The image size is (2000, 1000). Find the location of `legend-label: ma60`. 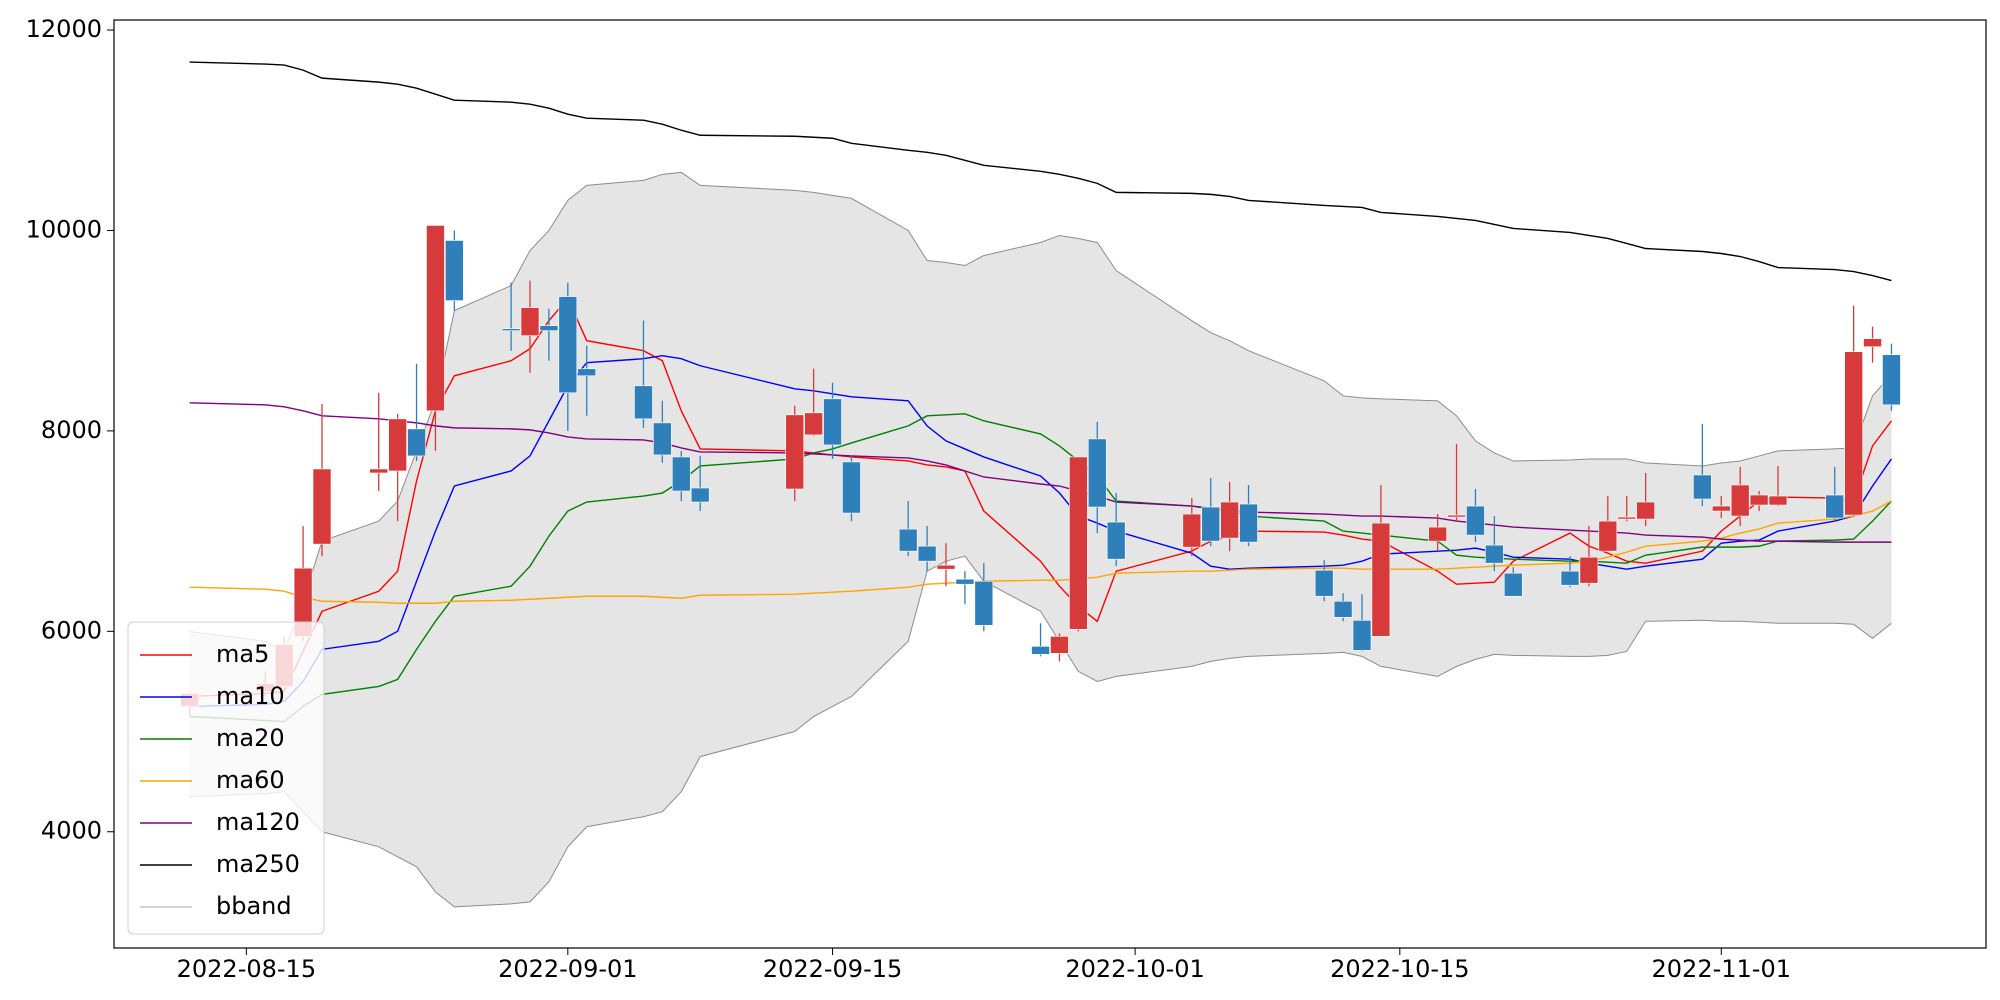

legend-label: ma60 is located at coordinates (250, 780).